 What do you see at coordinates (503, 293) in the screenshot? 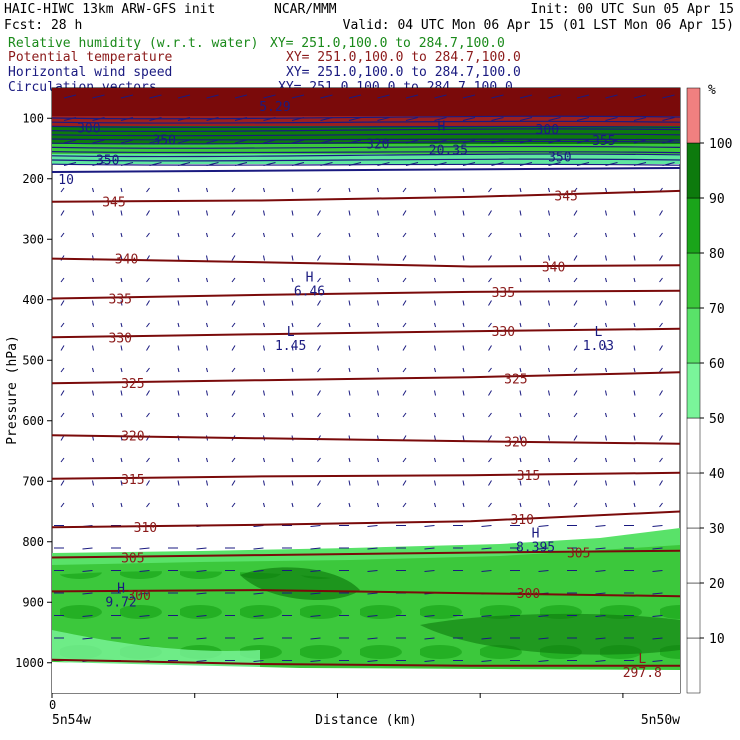
I see `contour-label: 335` at bounding box center [503, 293].